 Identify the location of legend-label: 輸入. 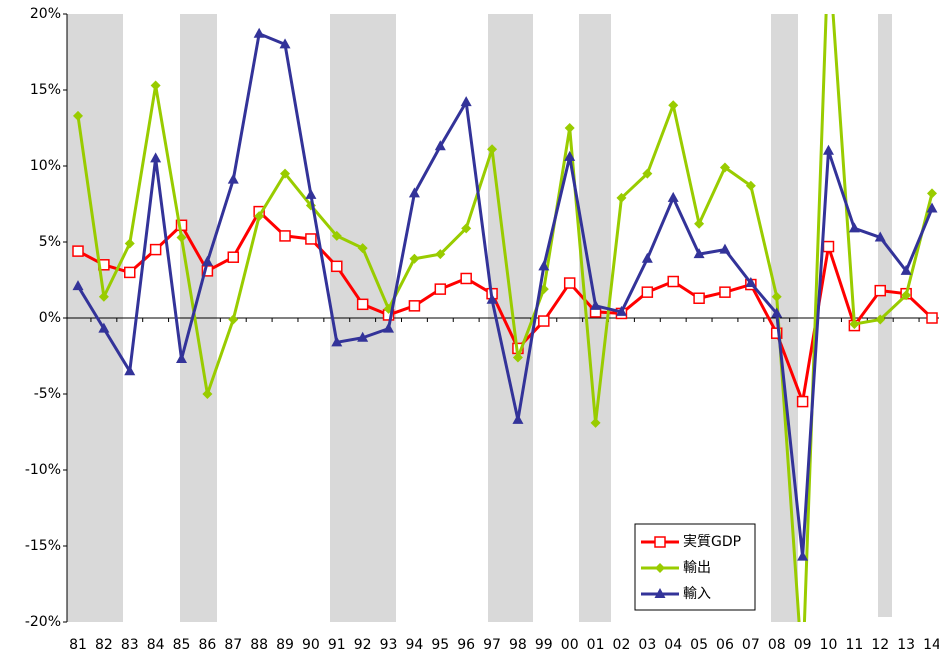
(697, 594).